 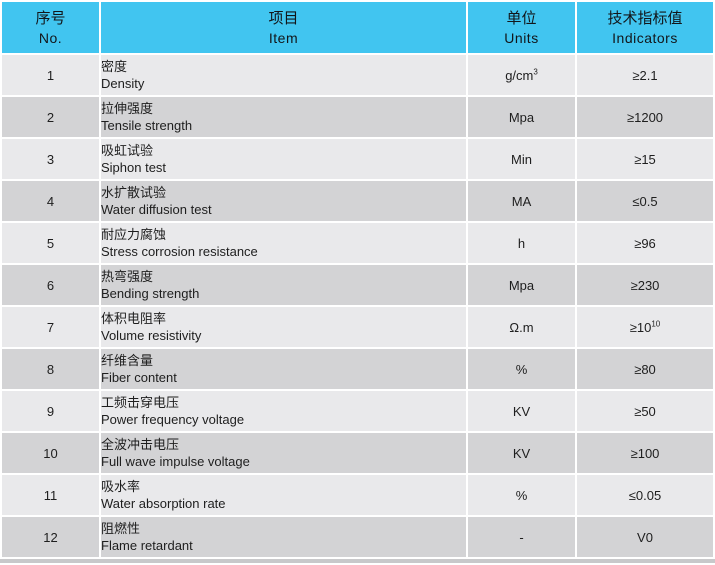 I want to click on row-unit-text: h, so click(x=521, y=243).